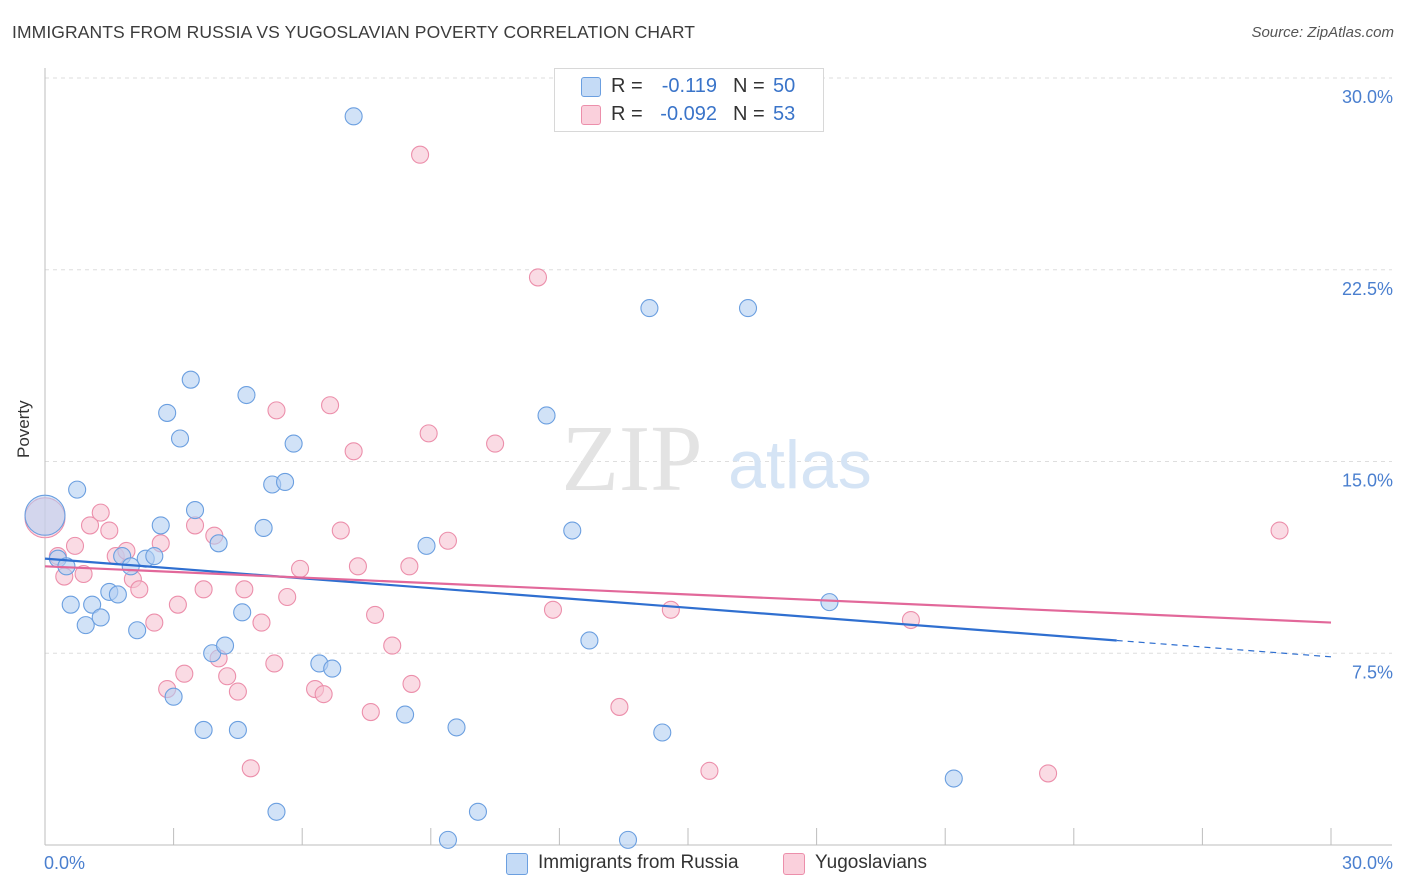  I want to click on r-value: -0.092, so click(688, 114).